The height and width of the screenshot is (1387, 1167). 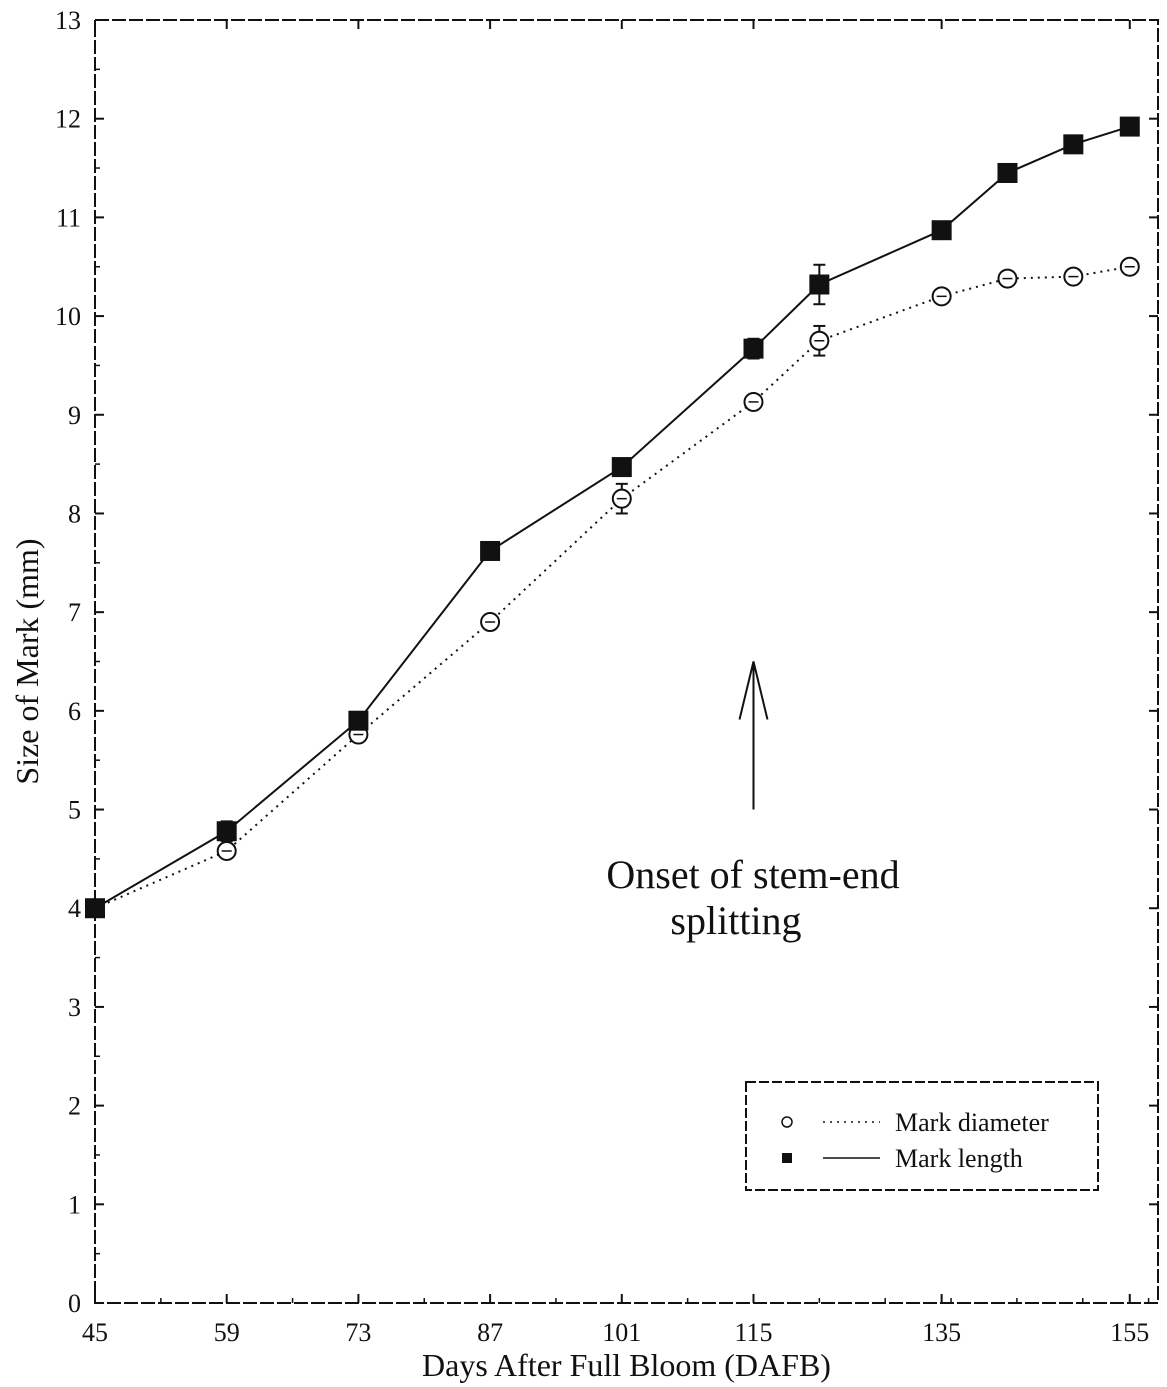 What do you see at coordinates (68, 316) in the screenshot?
I see `y-tick-label: 10` at bounding box center [68, 316].